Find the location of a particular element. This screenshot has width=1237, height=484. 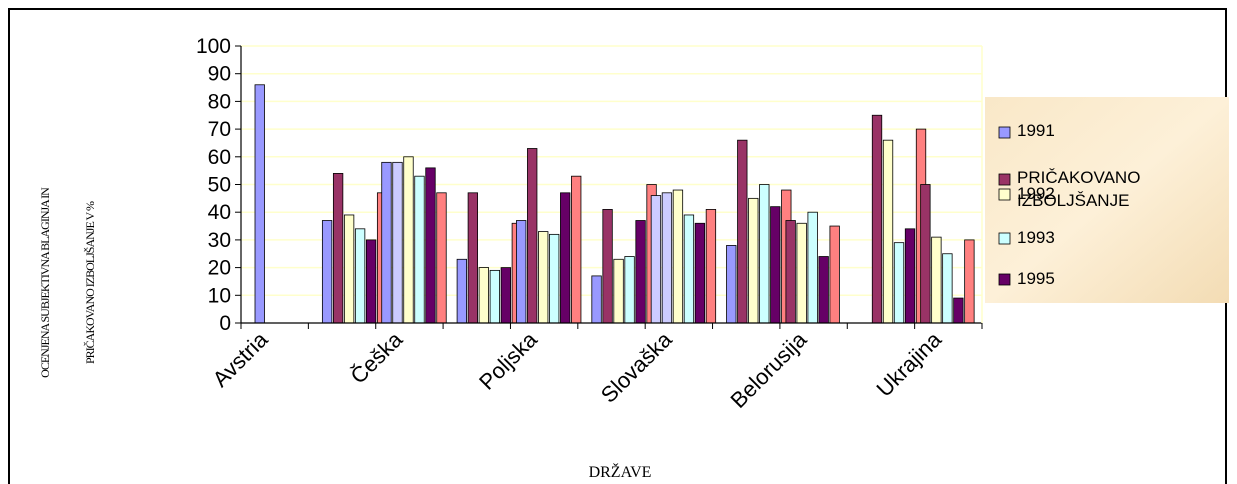

x-category-label: Češka is located at coordinates (376, 357).